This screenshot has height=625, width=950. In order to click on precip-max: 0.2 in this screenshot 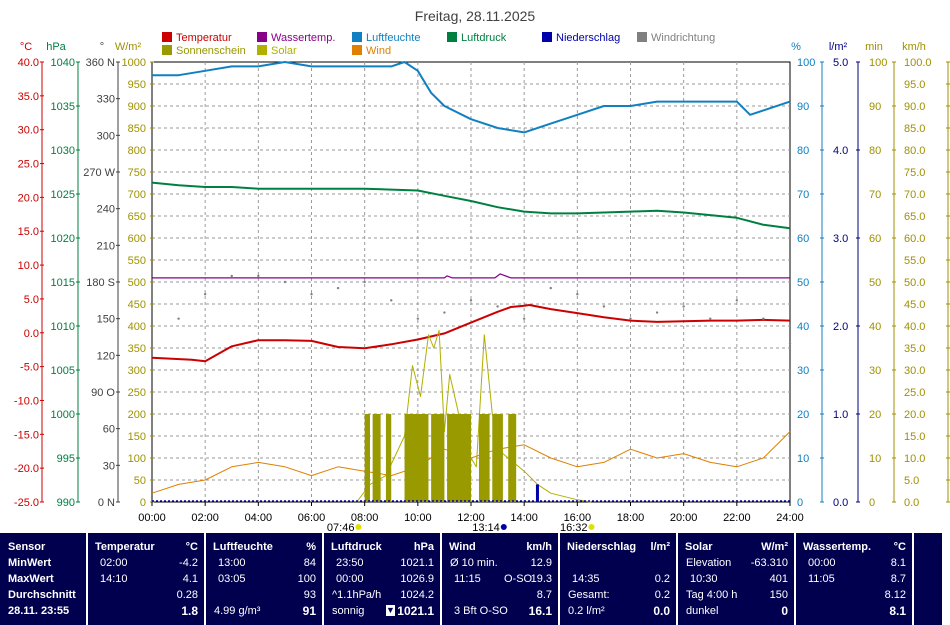, I will do `click(662, 579)`.